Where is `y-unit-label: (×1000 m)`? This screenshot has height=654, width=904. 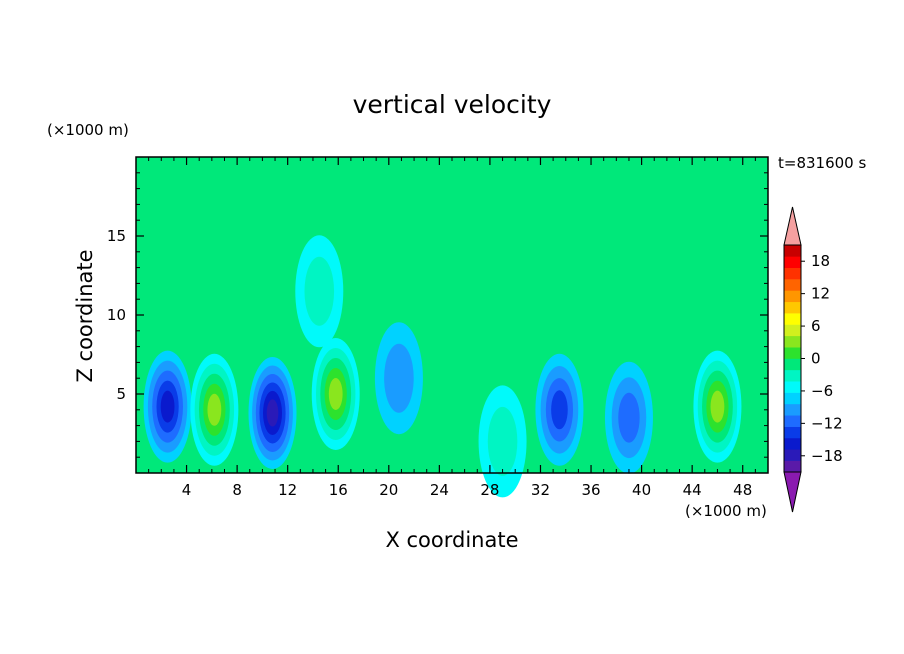 y-unit-label: (×1000 m) is located at coordinates (88, 130).